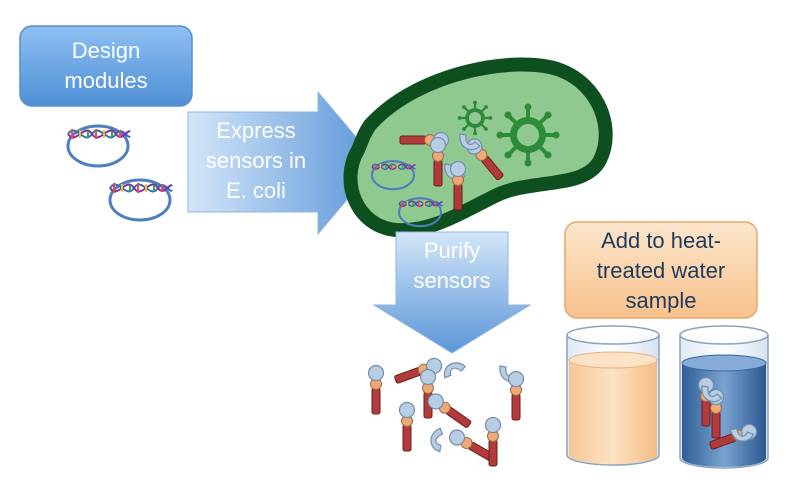 The width and height of the screenshot is (790, 493). What do you see at coordinates (446, 411) in the screenshot?
I see `purified-sensors` at bounding box center [446, 411].